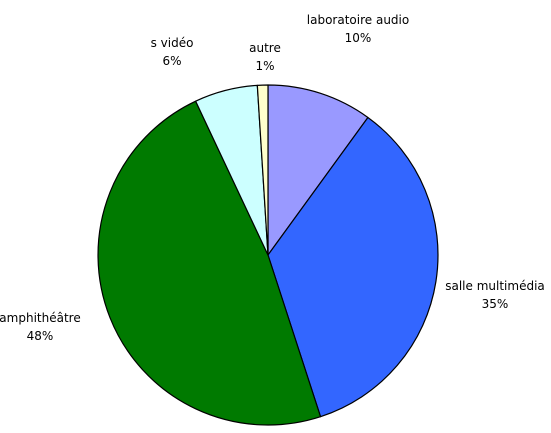  I want to click on slice-label-0: laboratoire audio, so click(358, 20).